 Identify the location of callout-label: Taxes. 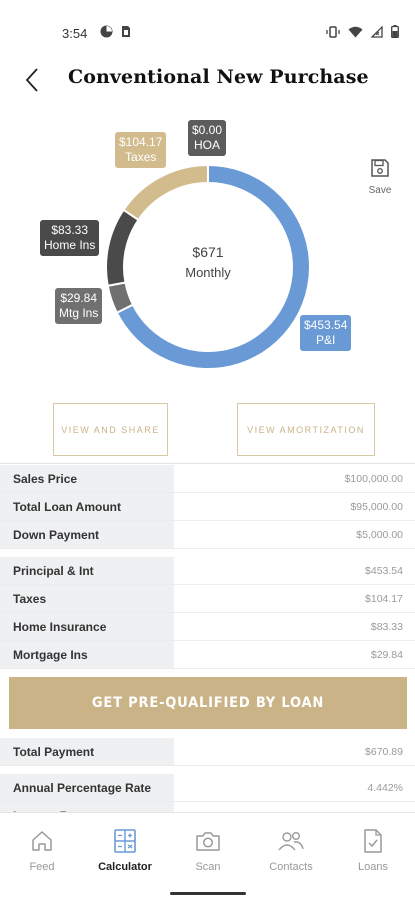
(141, 157).